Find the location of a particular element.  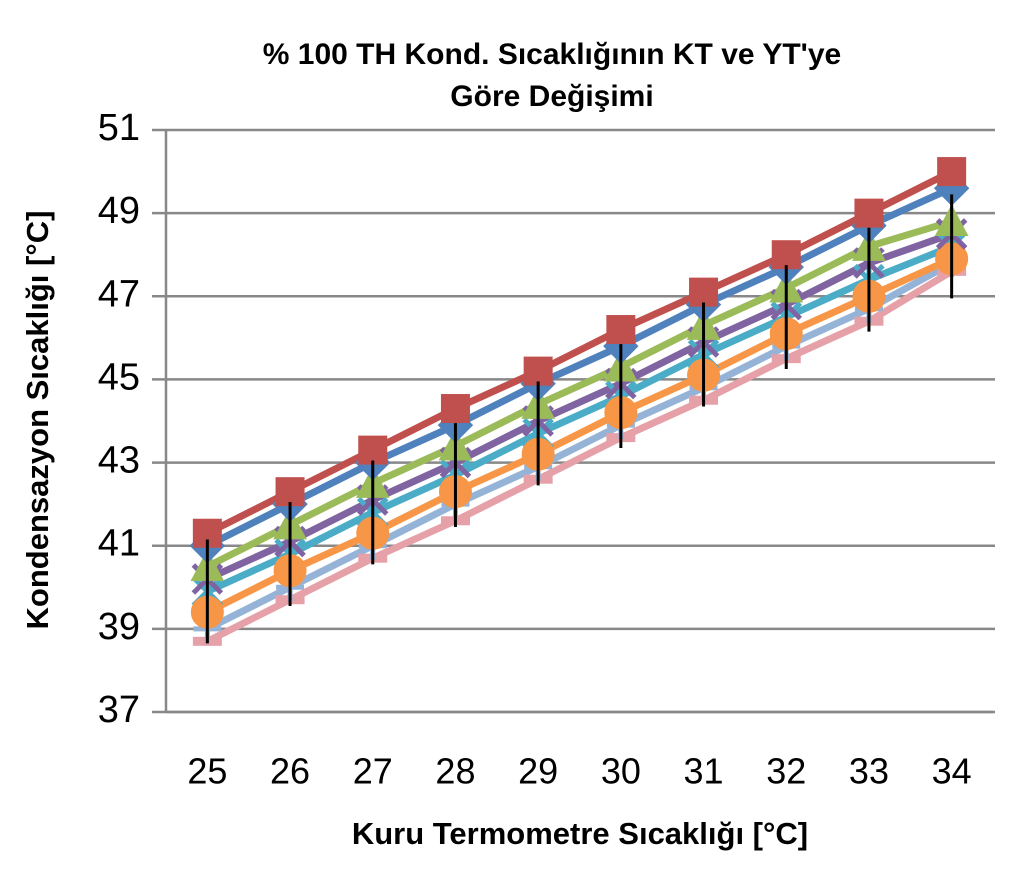

x-tick-label: 31 is located at coordinates (704, 771).